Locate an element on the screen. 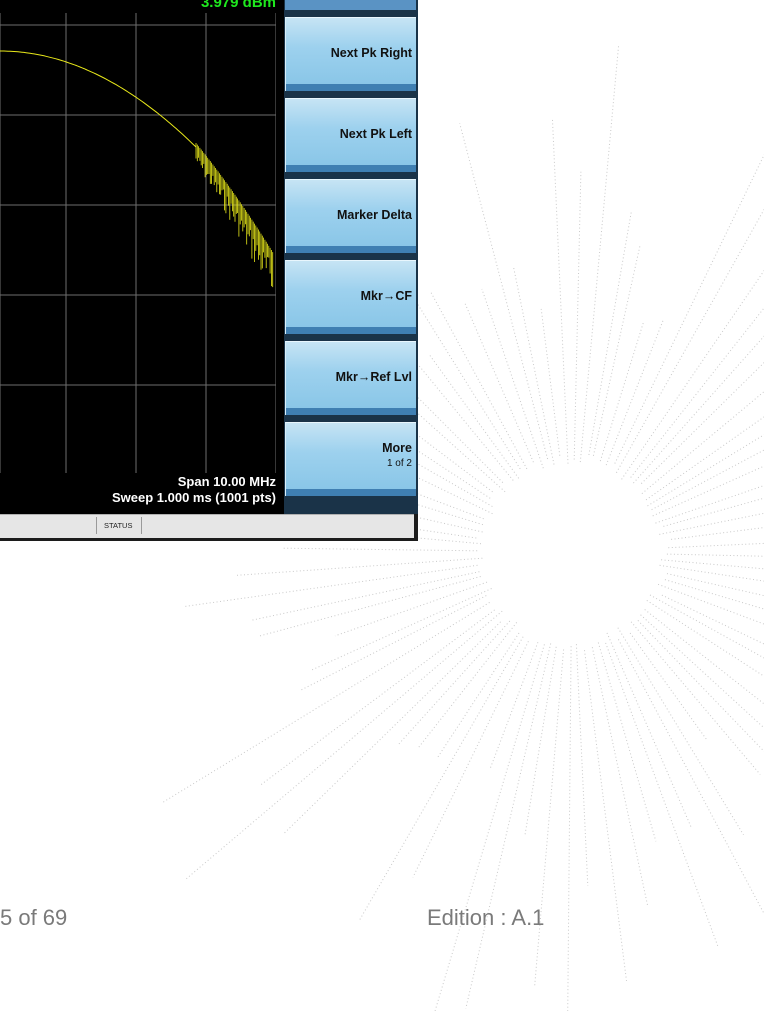 This screenshot has height=1011, width=764. edition-label: Edition : A.1 is located at coordinates (486, 917).